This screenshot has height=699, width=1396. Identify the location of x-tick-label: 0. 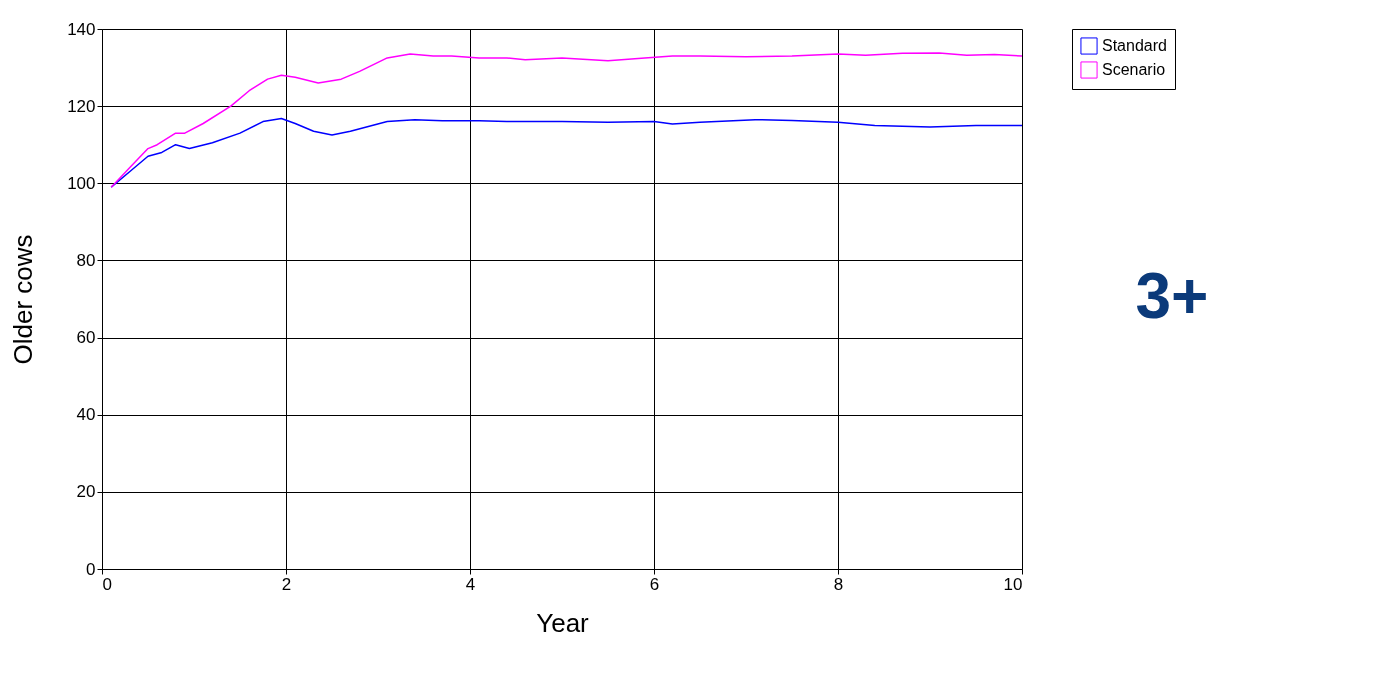
(107, 584).